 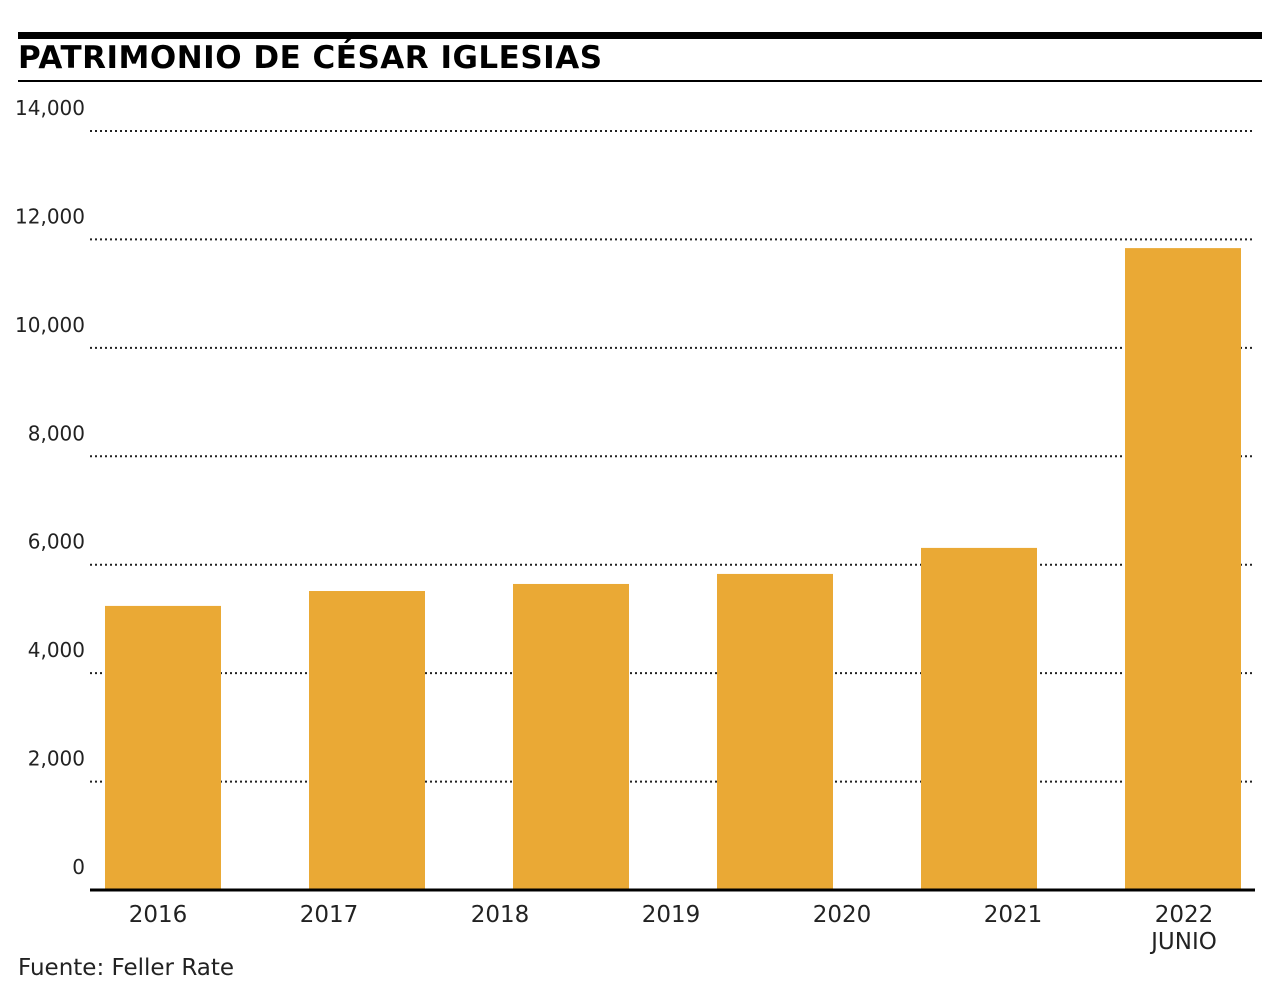 What do you see at coordinates (500, 915) in the screenshot?
I see `x-tick-label: 2018` at bounding box center [500, 915].